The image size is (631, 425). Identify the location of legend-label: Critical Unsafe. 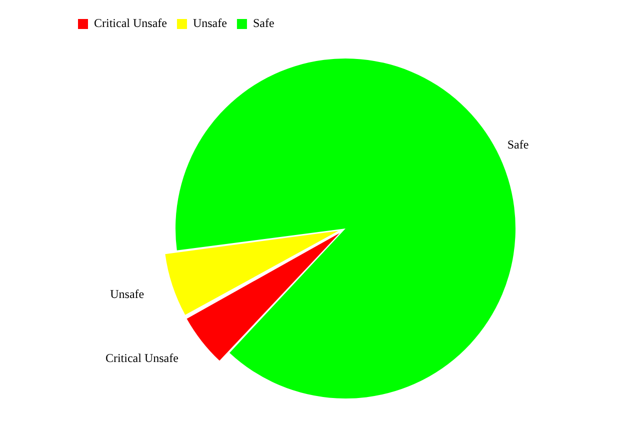
(130, 23).